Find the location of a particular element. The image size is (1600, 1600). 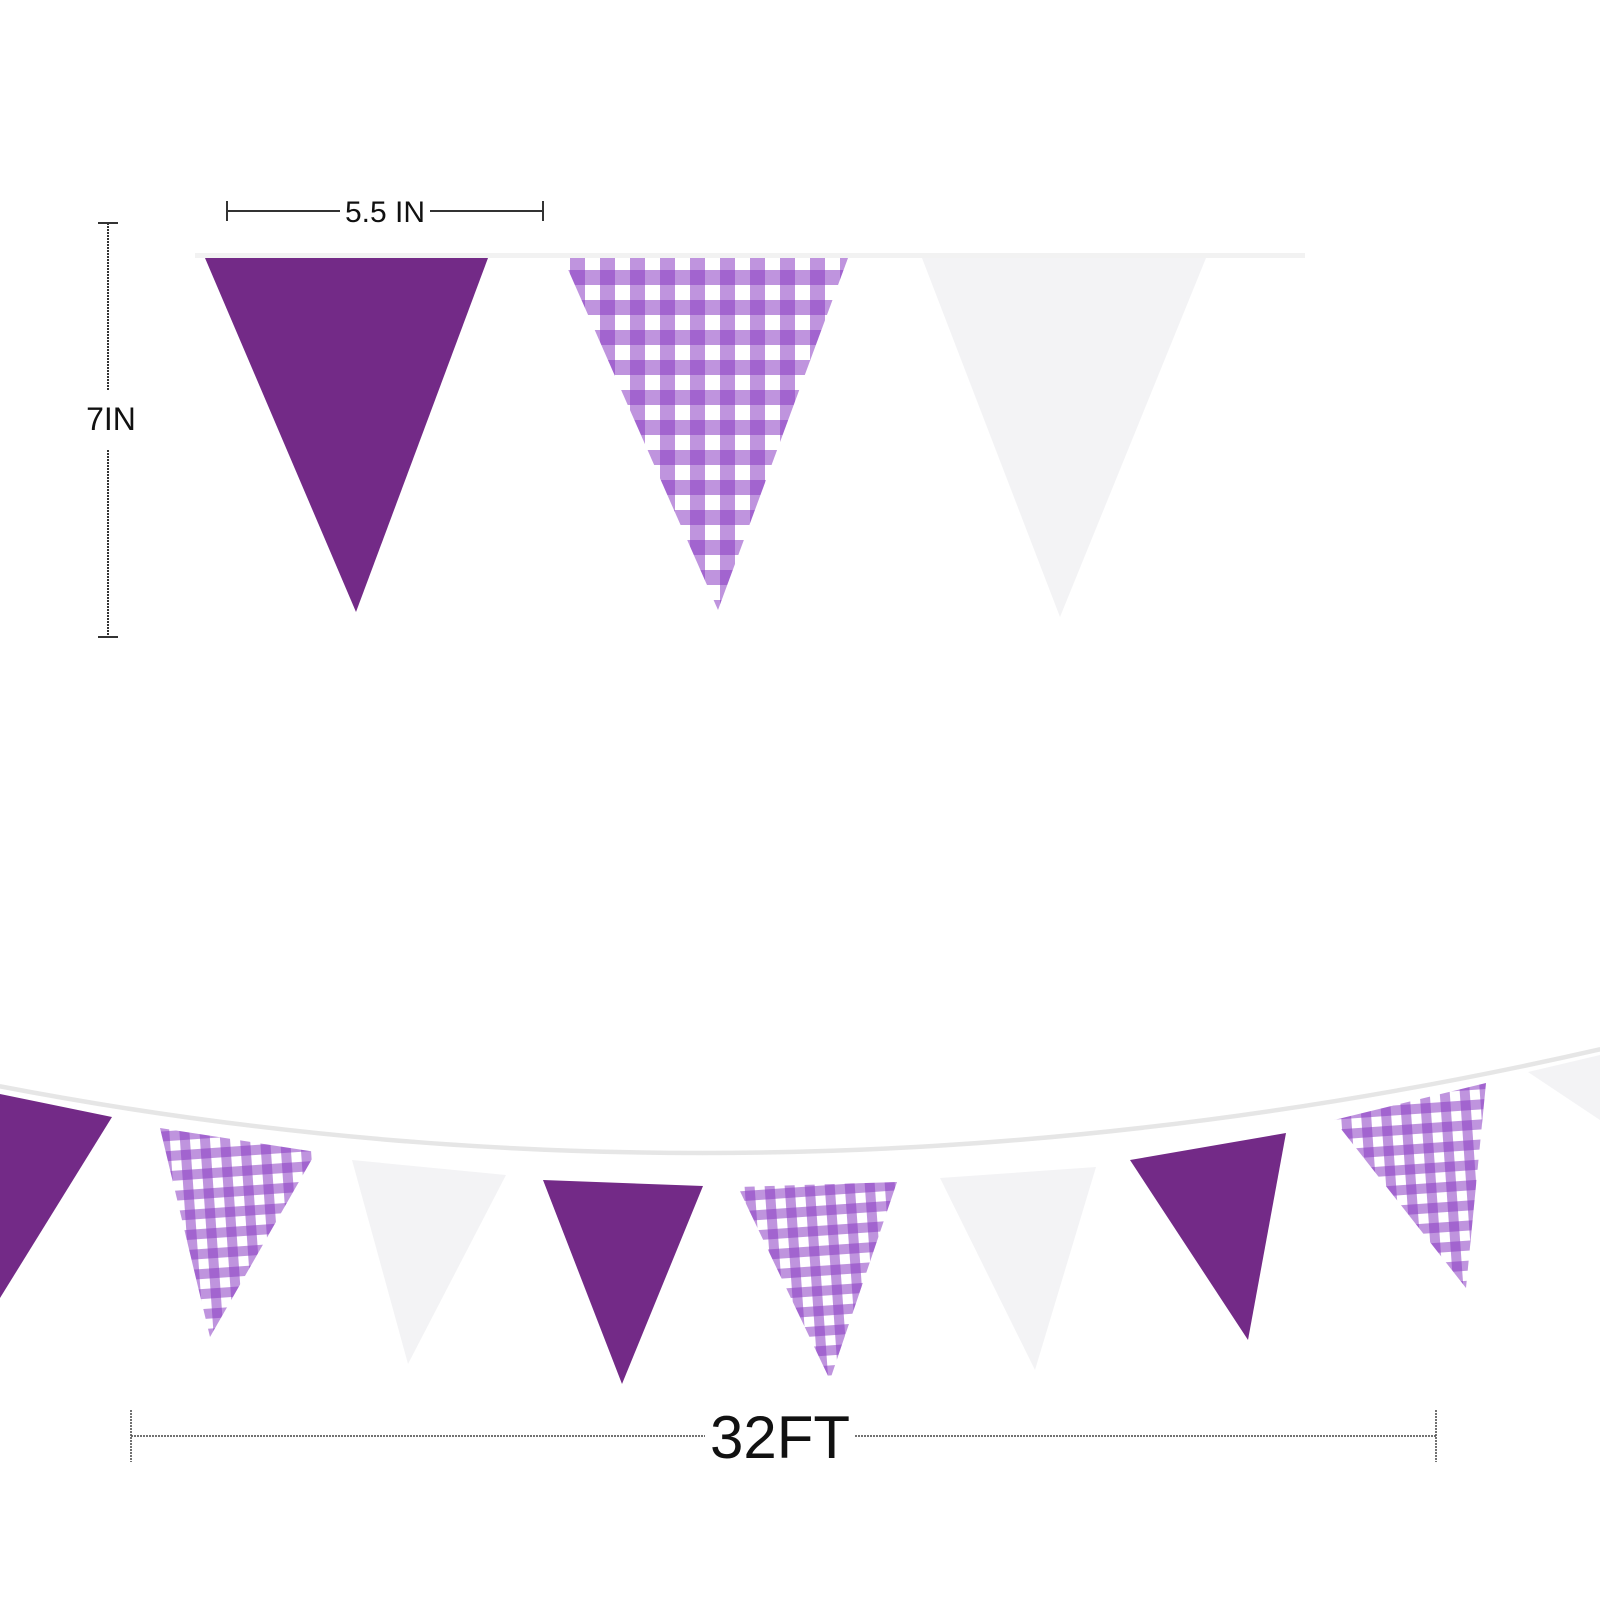

height-dimension is located at coordinates (108, 430).